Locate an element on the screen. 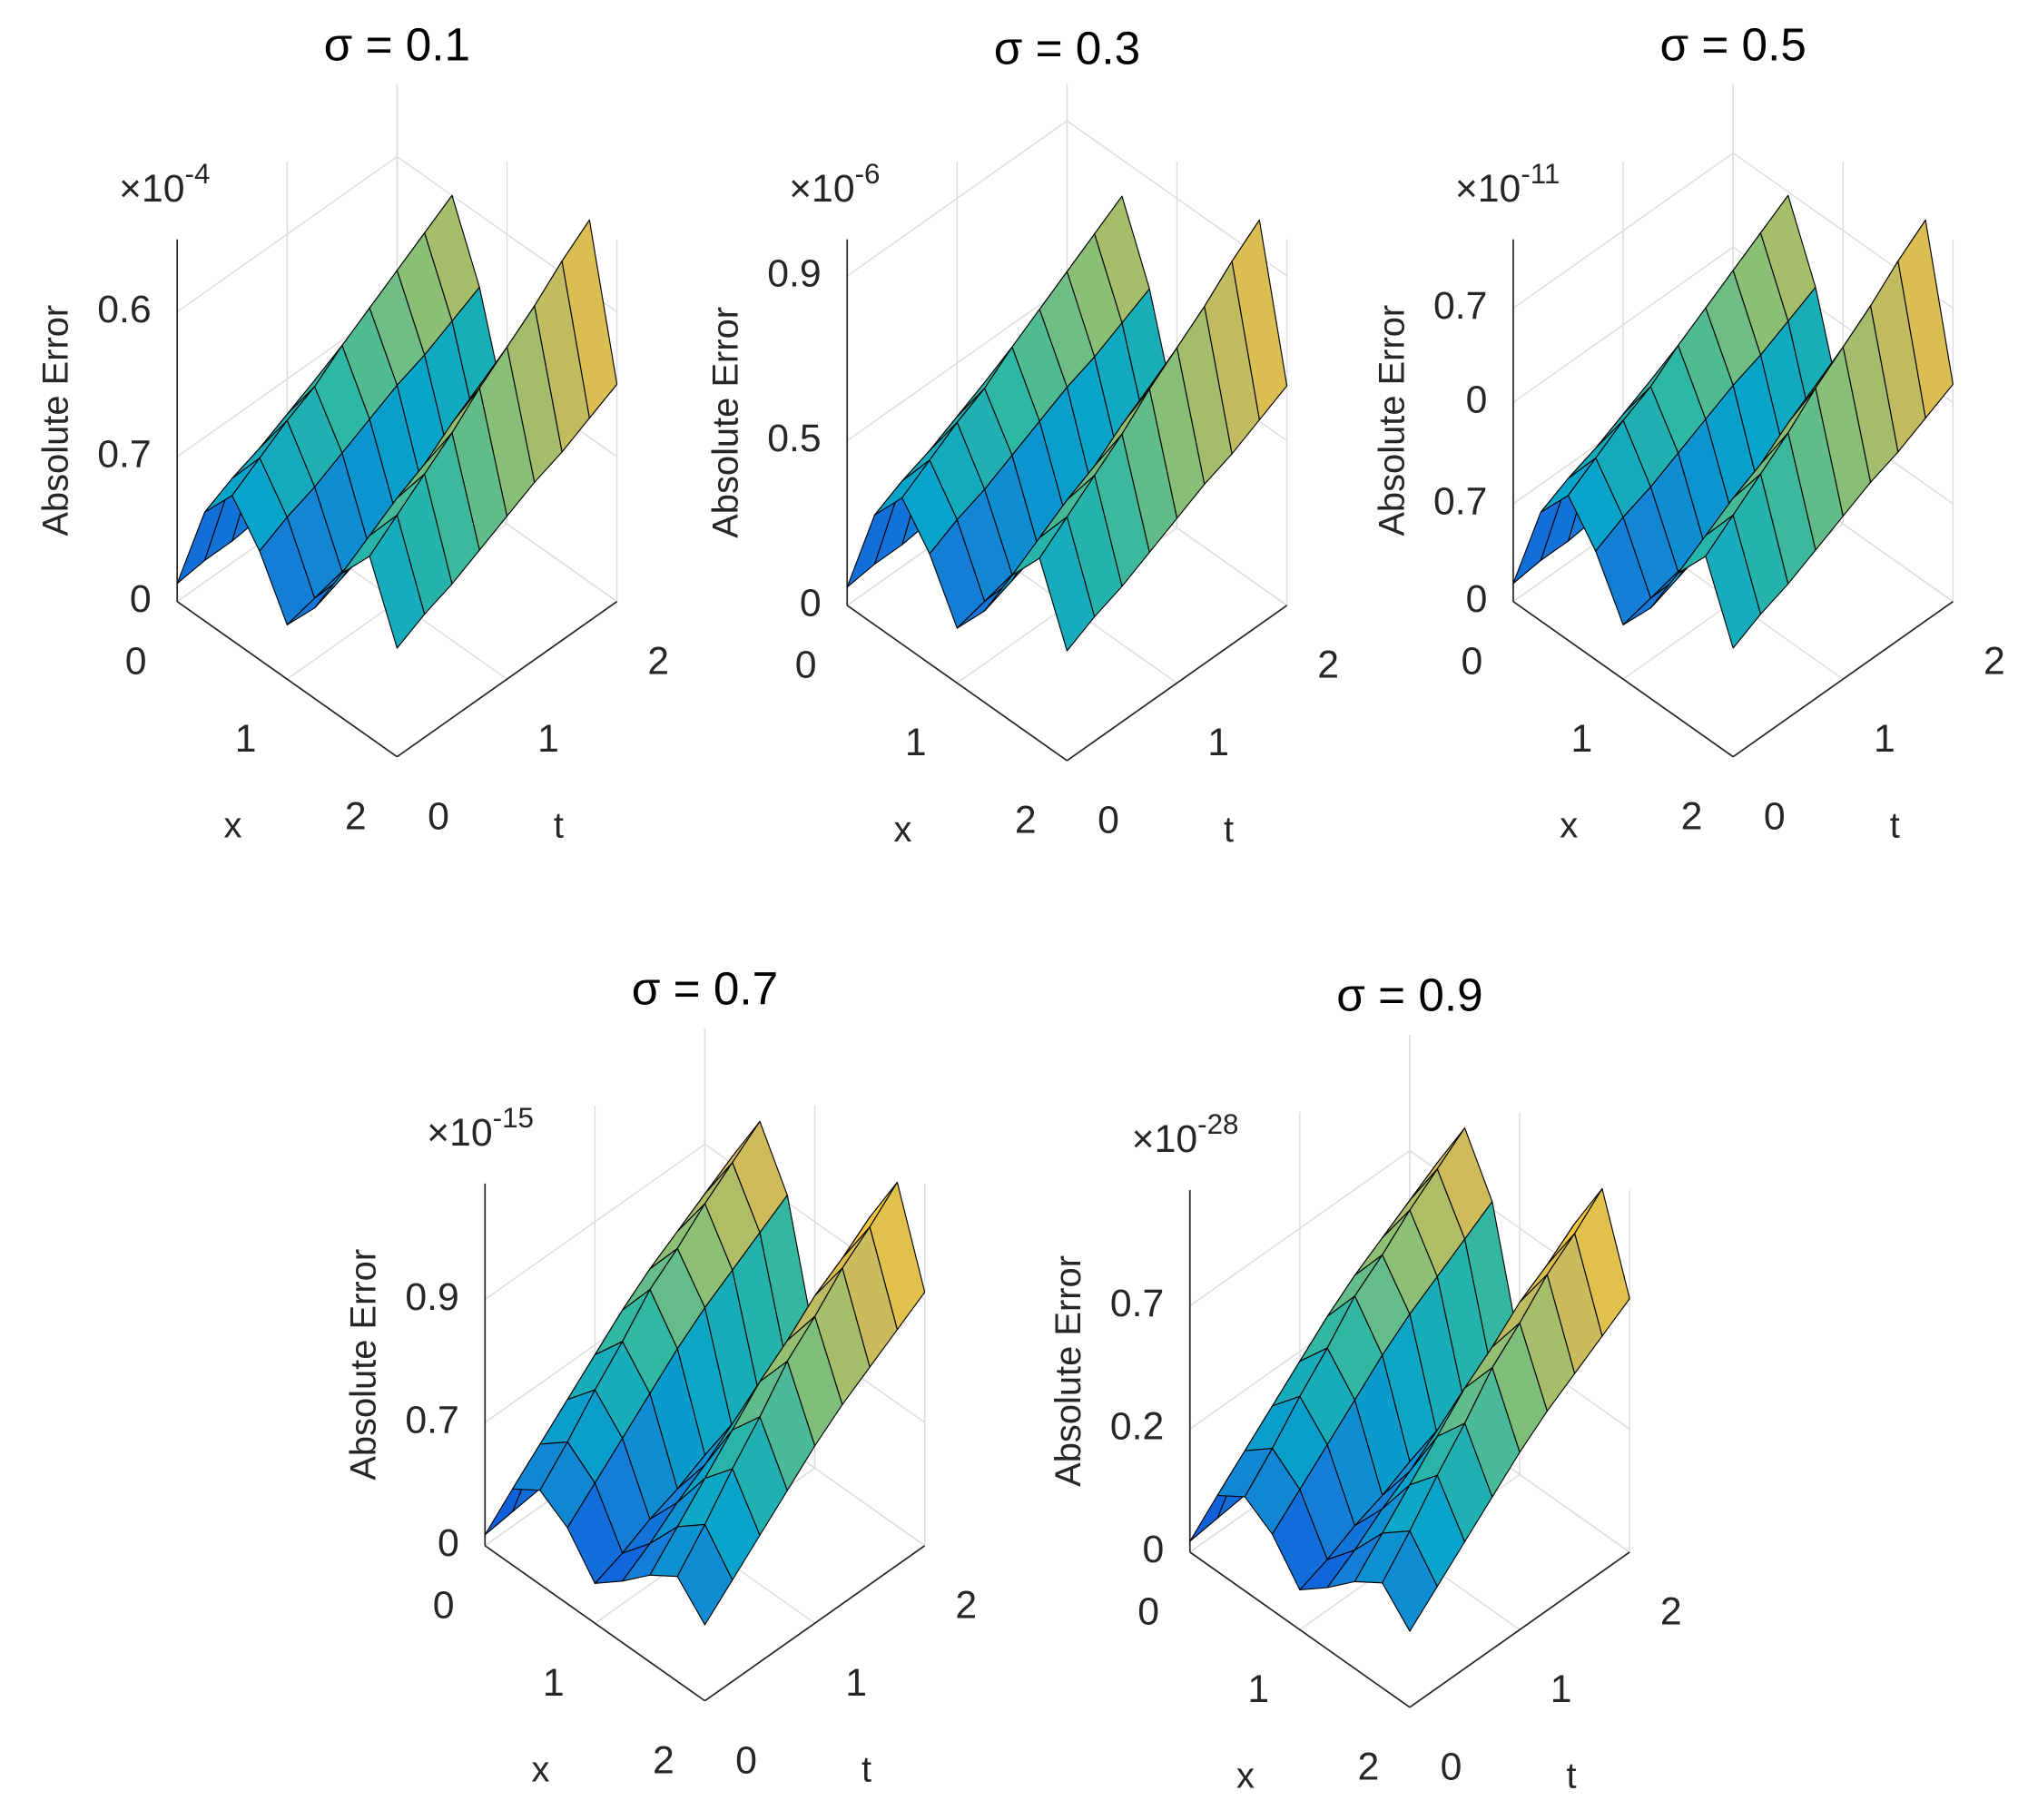 The height and width of the screenshot is (1820, 2028). exponent-power: -4 is located at coordinates (198, 174).